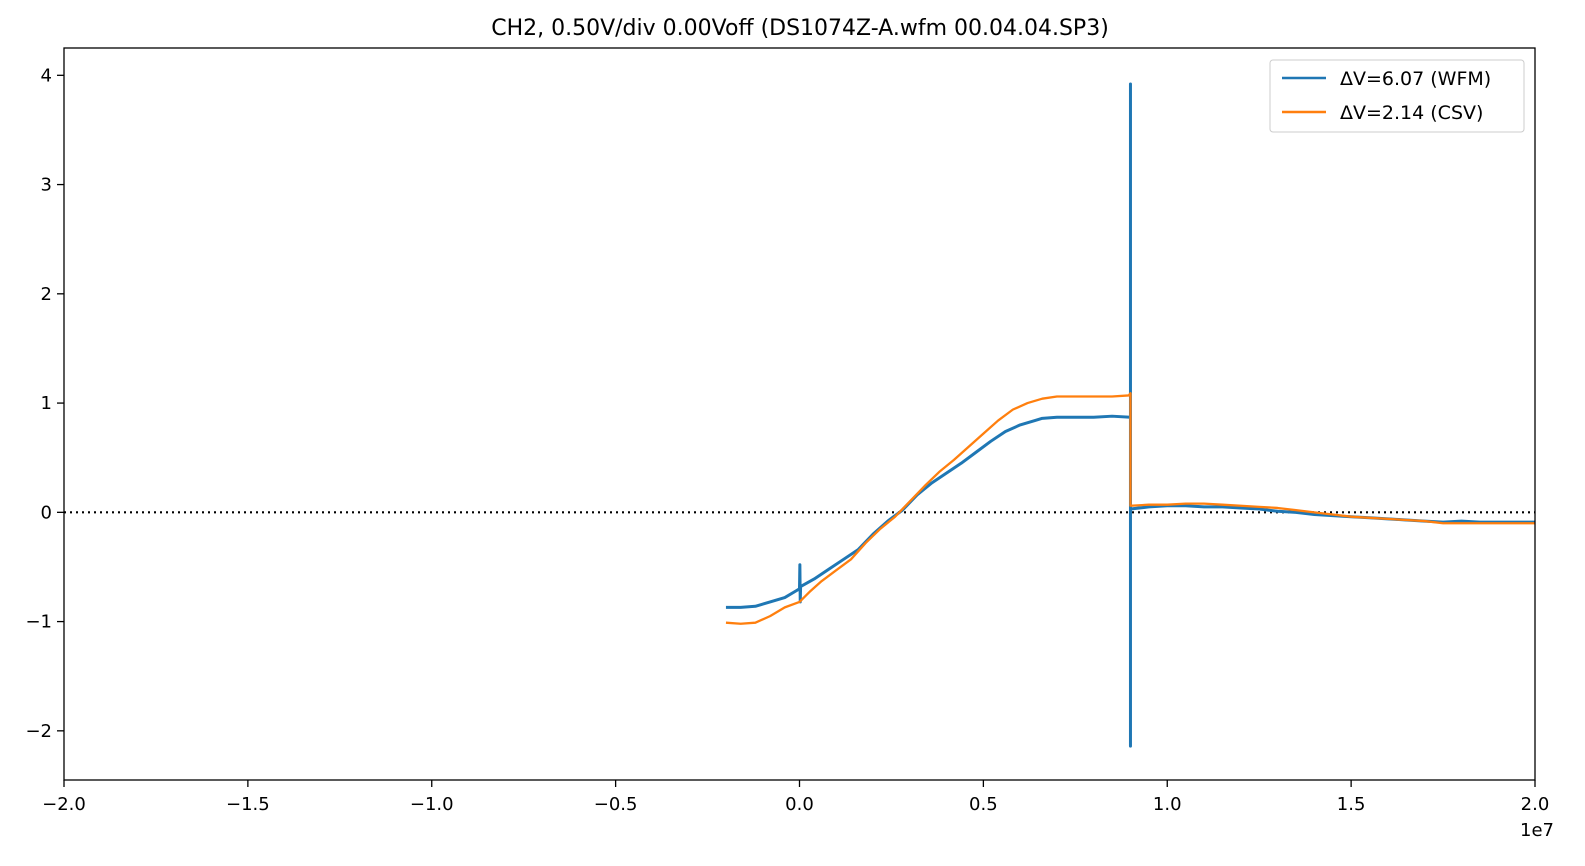  Describe the element at coordinates (432, 804) in the screenshot. I see `x-tick-label: −1.0` at that location.